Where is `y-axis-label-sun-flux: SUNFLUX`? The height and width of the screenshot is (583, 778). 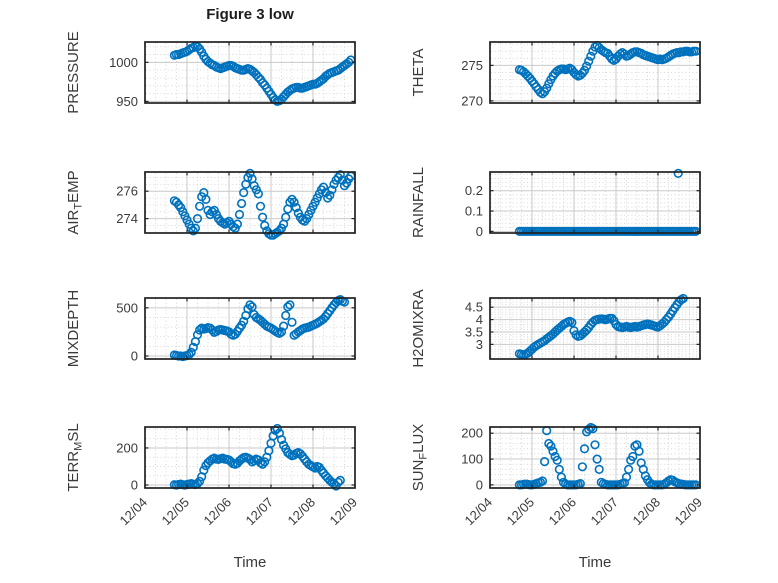
y-axis-label-sun-flux: SUNFLUX is located at coordinates (420, 458).